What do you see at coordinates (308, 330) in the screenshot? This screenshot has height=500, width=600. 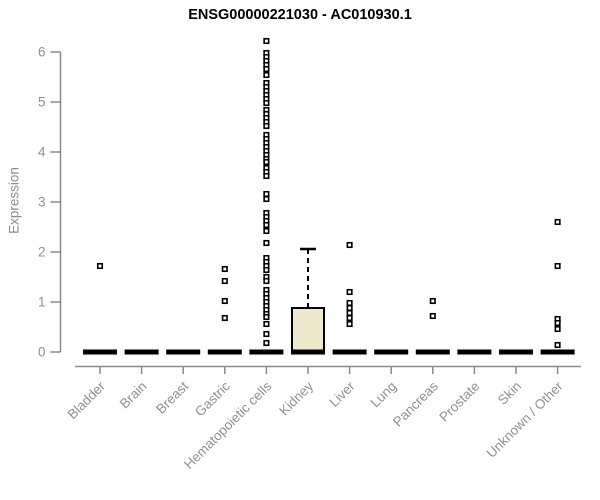 I see `boxplot-box` at bounding box center [308, 330].